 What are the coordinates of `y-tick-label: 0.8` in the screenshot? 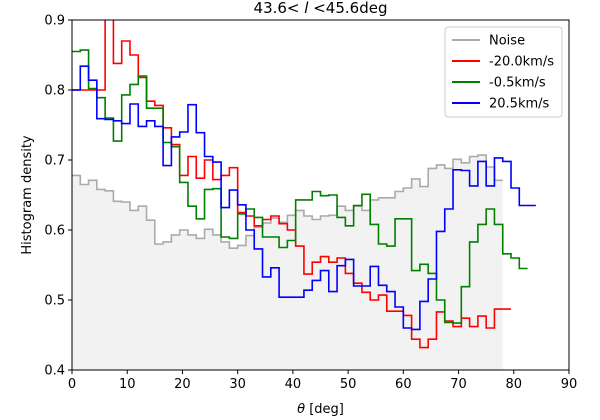 It's located at (54, 91).